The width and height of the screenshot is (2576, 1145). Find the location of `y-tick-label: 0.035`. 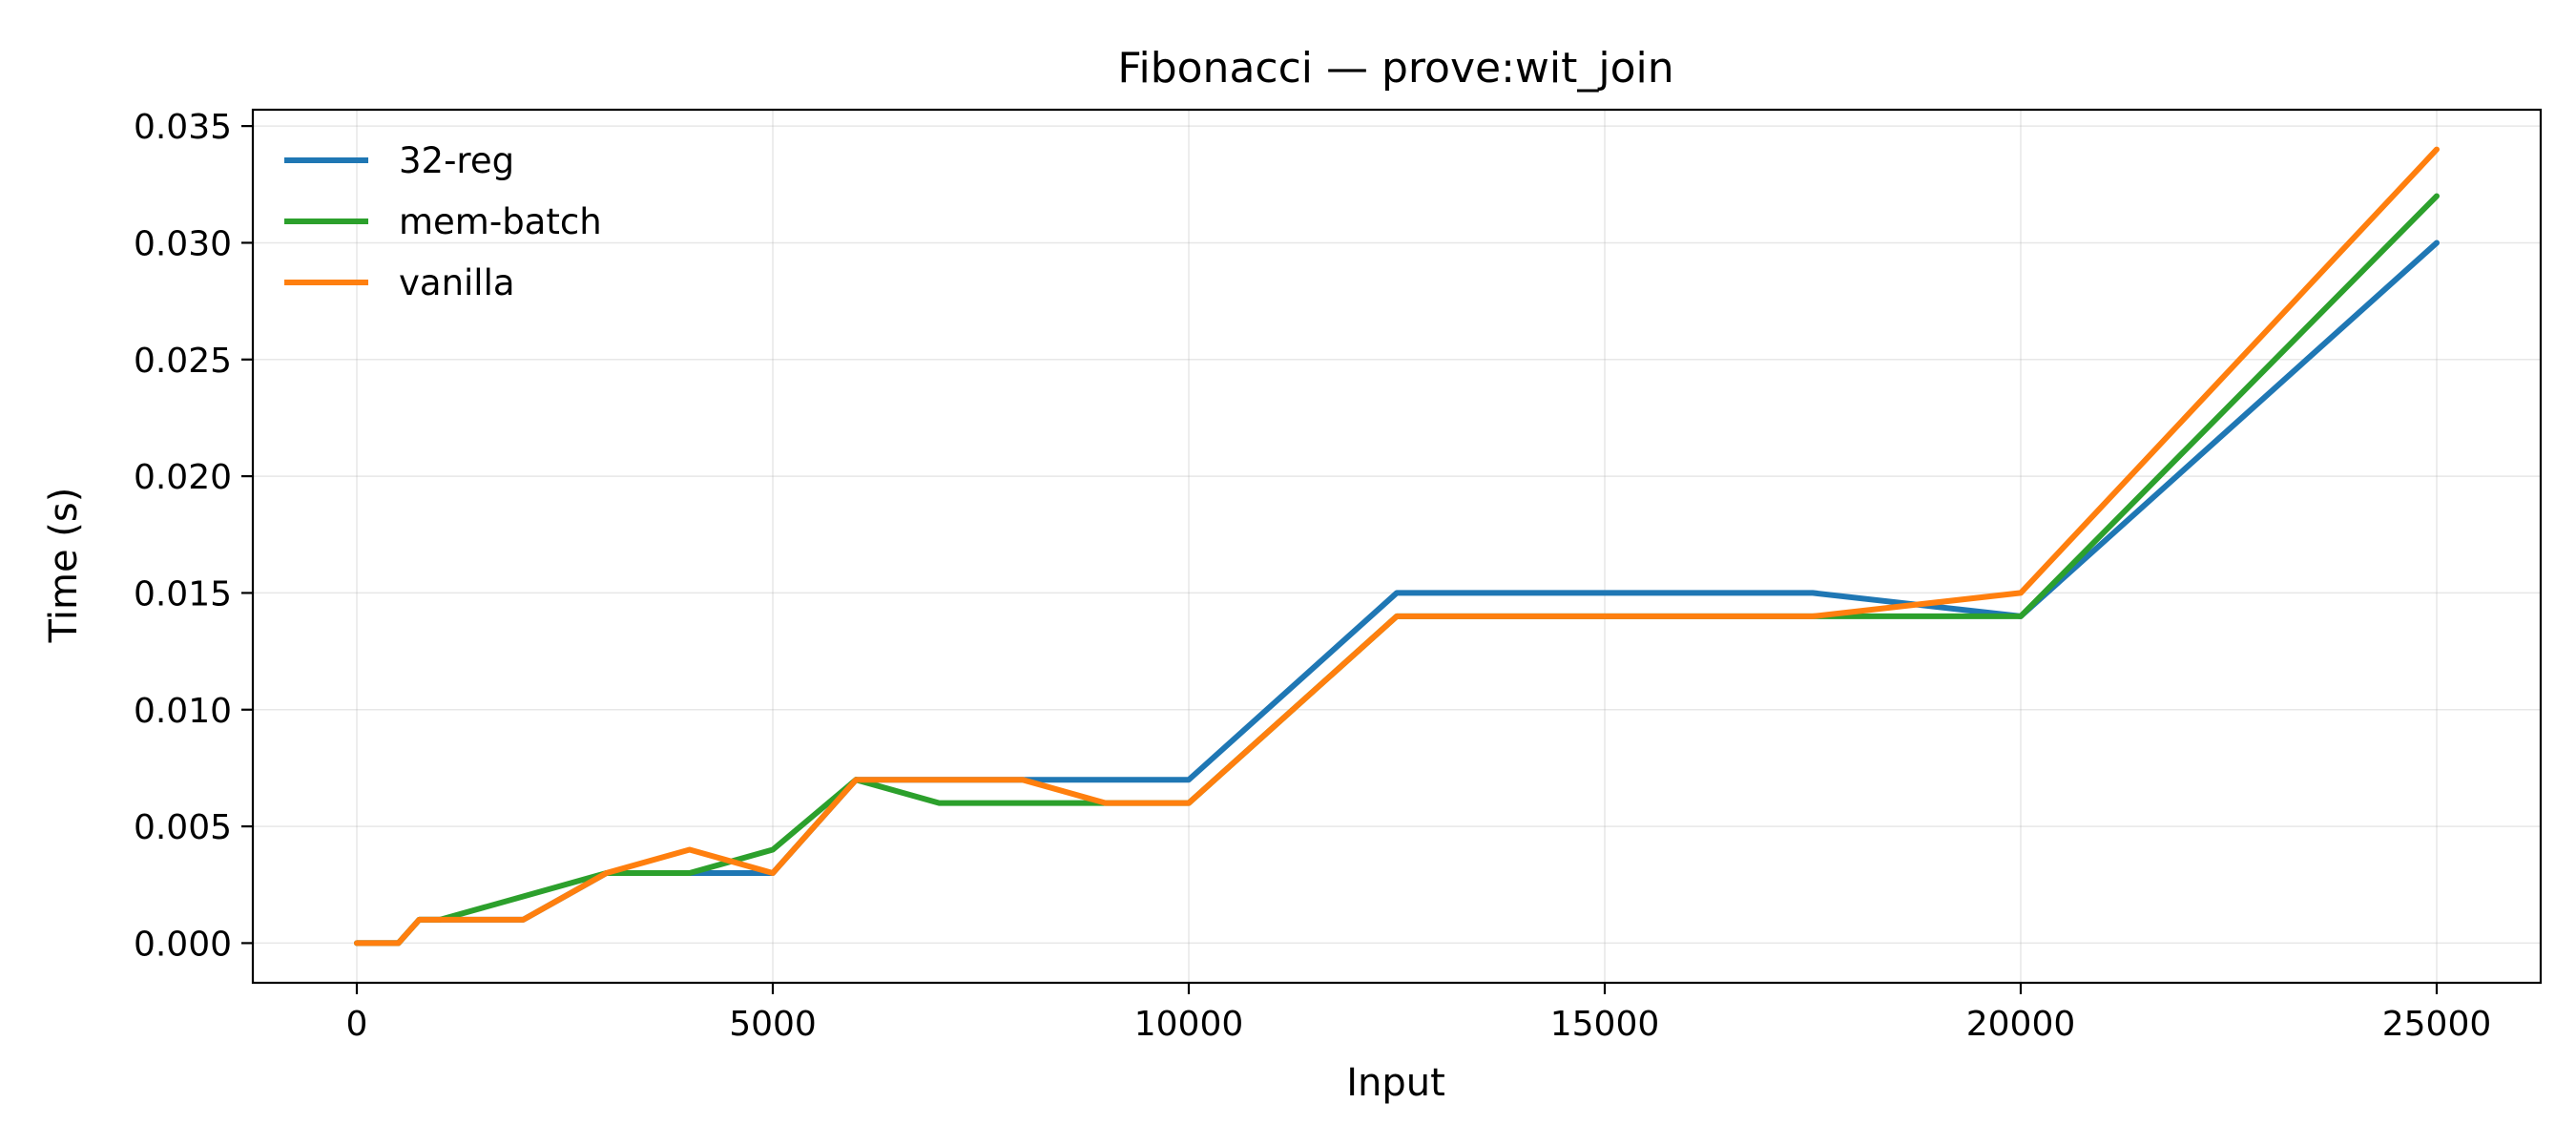

y-tick-label: 0.035 is located at coordinates (183, 127).